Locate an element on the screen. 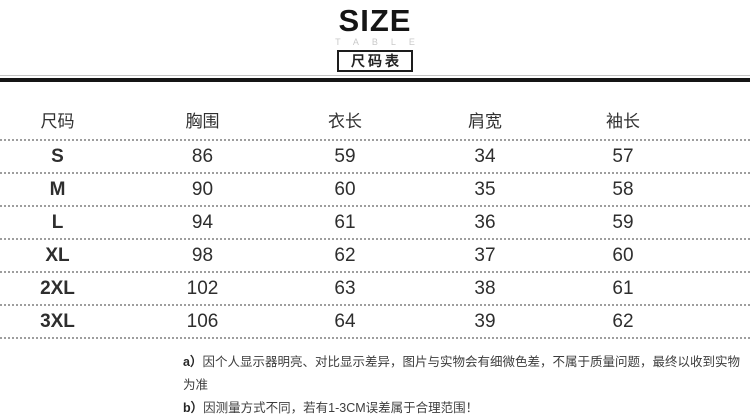 The image size is (750, 420). size-label: S is located at coordinates (57, 156).